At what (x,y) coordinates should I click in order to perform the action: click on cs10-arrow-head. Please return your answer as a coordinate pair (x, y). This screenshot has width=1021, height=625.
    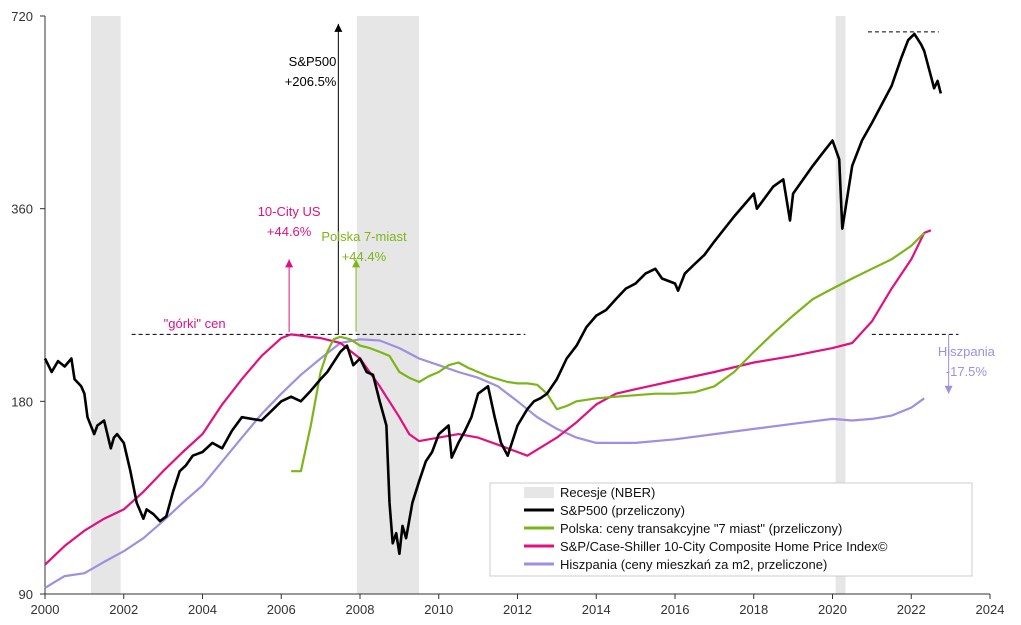
    Looking at the image, I should click on (289, 263).